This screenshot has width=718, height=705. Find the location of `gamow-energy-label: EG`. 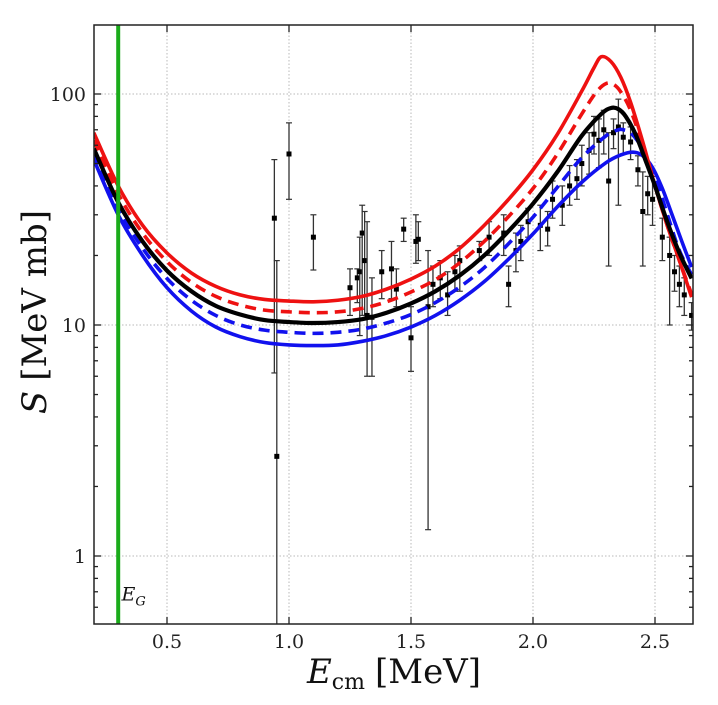

gamow-energy-label: EG is located at coordinates (133, 597).